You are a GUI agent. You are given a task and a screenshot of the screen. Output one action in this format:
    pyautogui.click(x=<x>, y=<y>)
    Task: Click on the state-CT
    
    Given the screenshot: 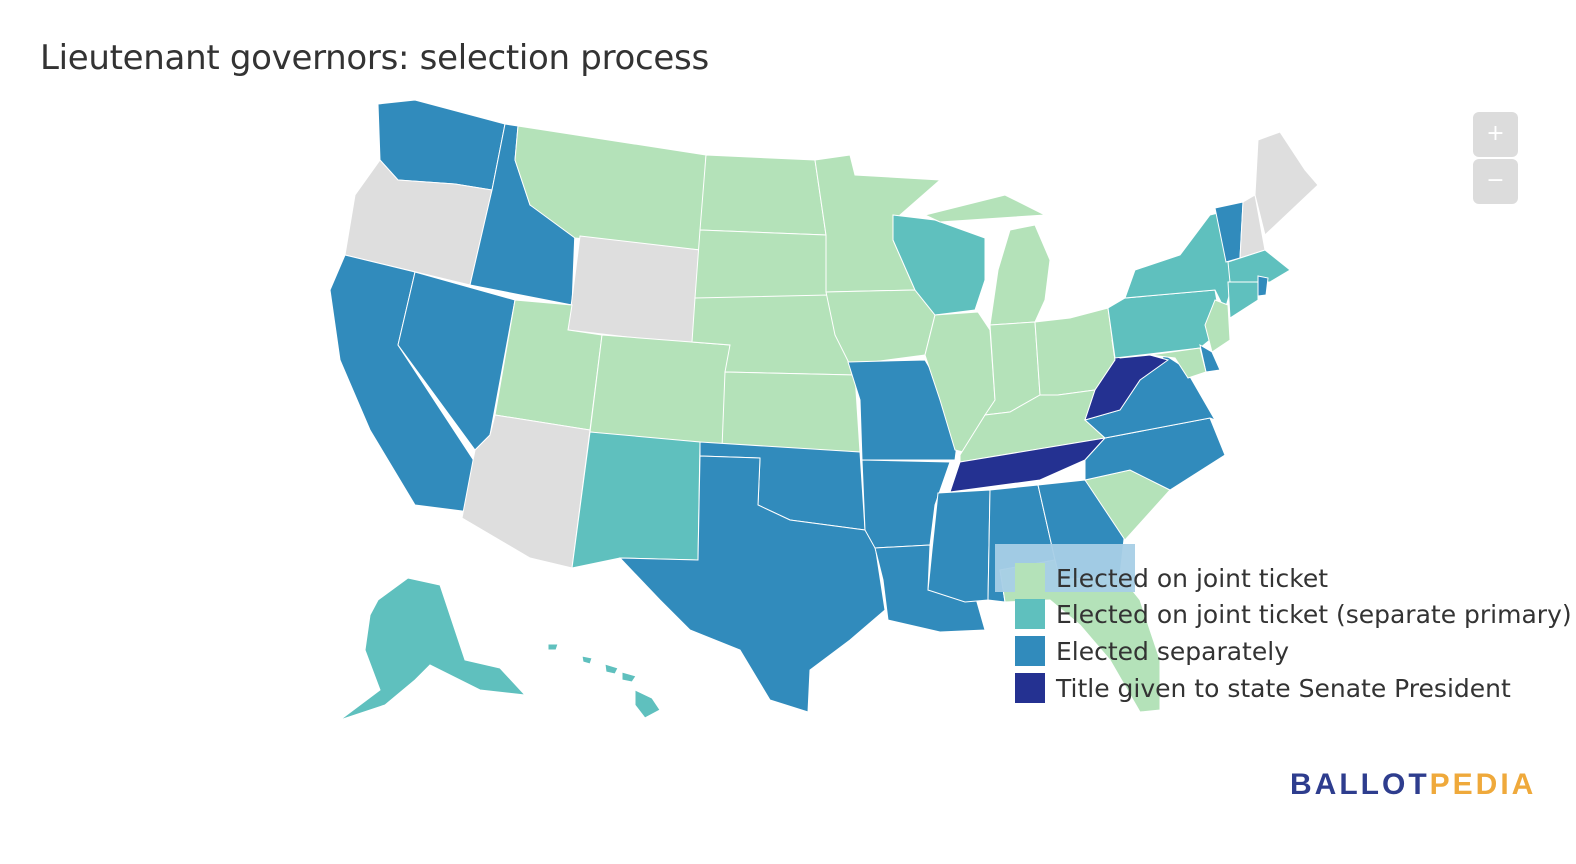 What is the action you would take?
    pyautogui.click(x=1243, y=300)
    